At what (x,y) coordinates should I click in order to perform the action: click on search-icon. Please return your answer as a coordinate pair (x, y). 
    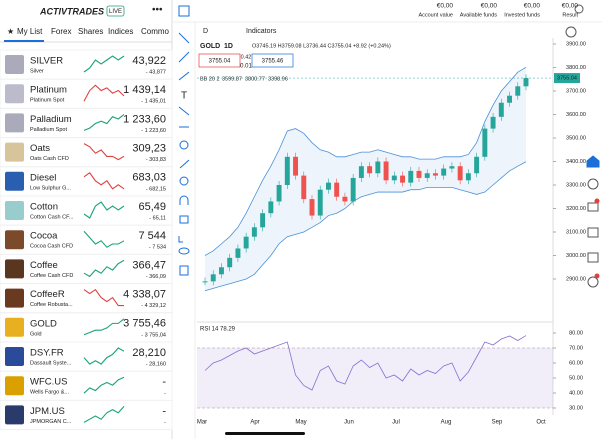
    Looking at the image, I should click on (579, 9).